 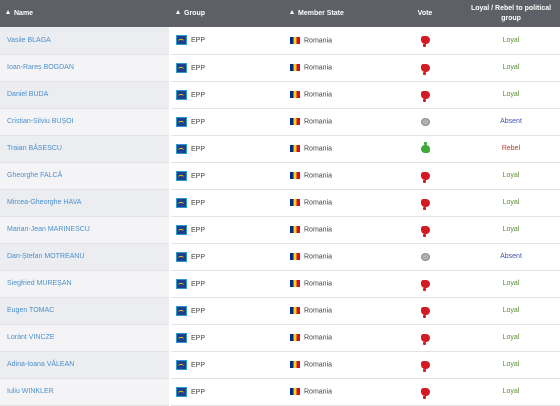 I want to click on vote-column-header: Vote, so click(x=425, y=13).